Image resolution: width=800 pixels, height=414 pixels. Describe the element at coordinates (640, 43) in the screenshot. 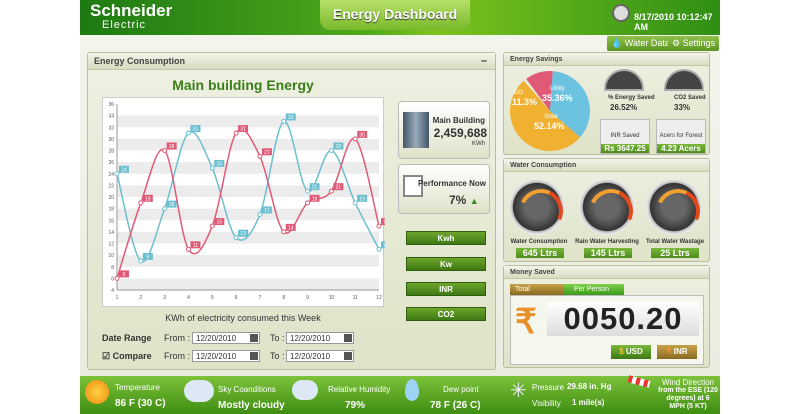

I see `water-data-button: 💧 Water Data` at that location.